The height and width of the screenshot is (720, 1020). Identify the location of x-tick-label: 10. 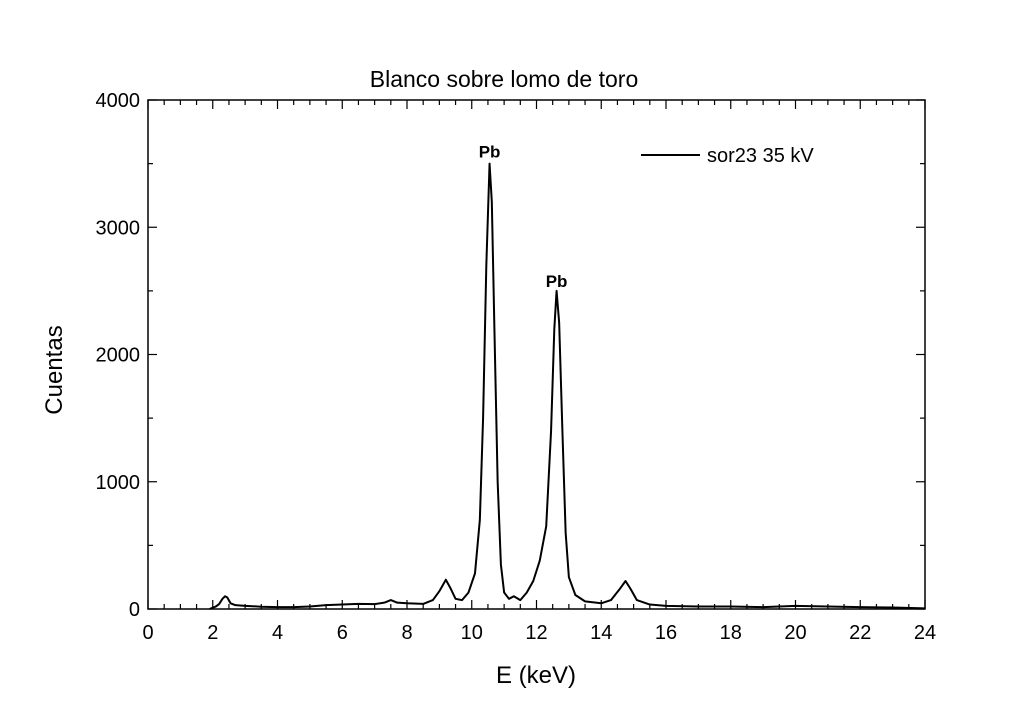
(472, 633).